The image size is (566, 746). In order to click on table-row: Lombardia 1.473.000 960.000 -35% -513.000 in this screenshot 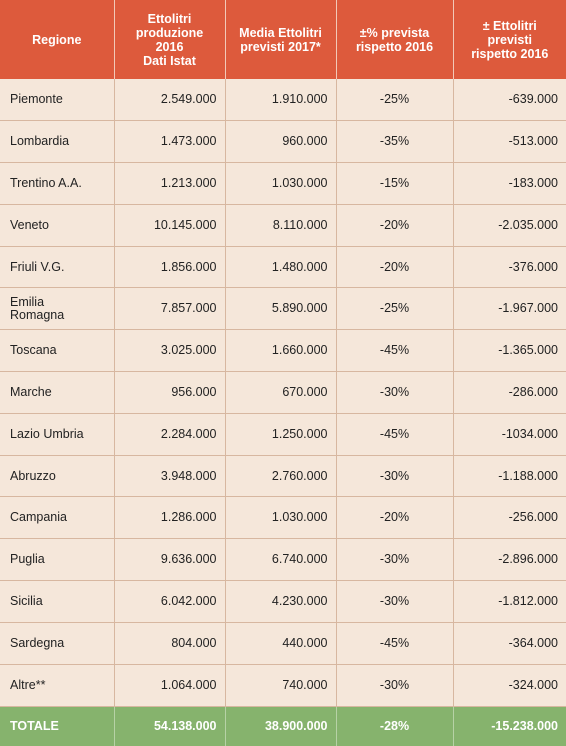, I will do `click(283, 142)`.